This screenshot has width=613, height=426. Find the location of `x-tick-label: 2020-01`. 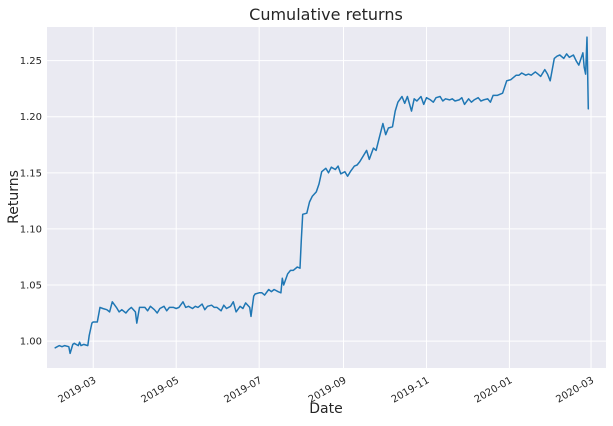

x-tick-label: 2020-01 is located at coordinates (494, 390).